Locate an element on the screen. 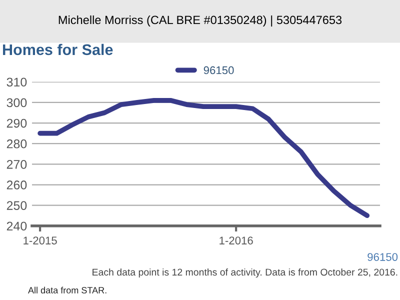 The width and height of the screenshot is (400, 300). y-tick-label: 250 is located at coordinates (16, 205).